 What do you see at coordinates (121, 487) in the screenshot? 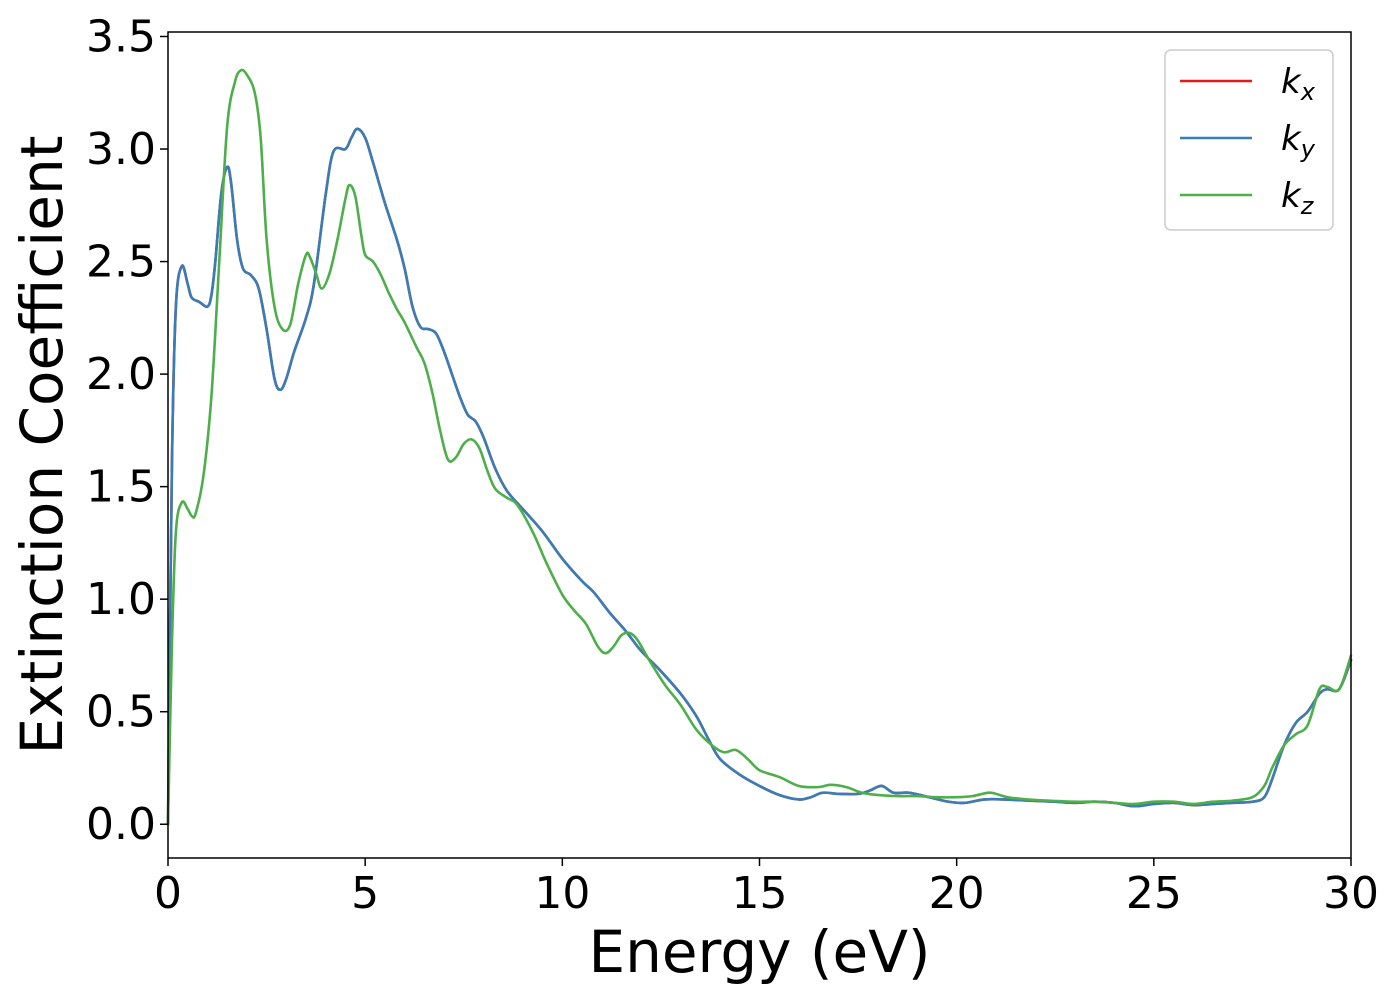
I see `y-tick-label: 1.5` at bounding box center [121, 487].